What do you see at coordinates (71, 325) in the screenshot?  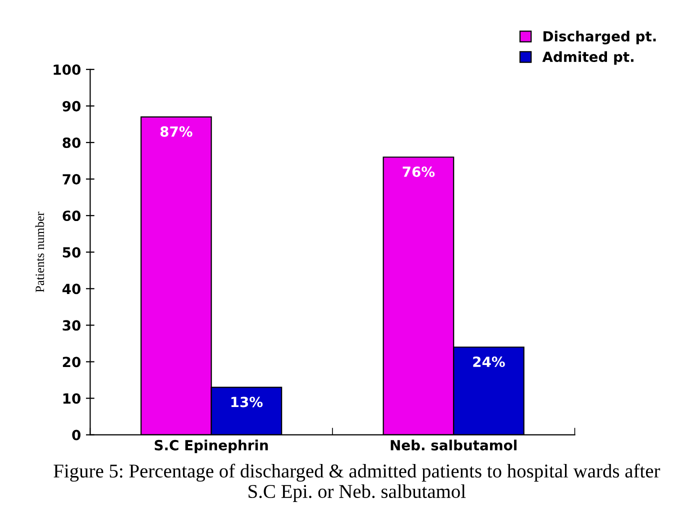 I see `y-tick-label: 30` at bounding box center [71, 325].